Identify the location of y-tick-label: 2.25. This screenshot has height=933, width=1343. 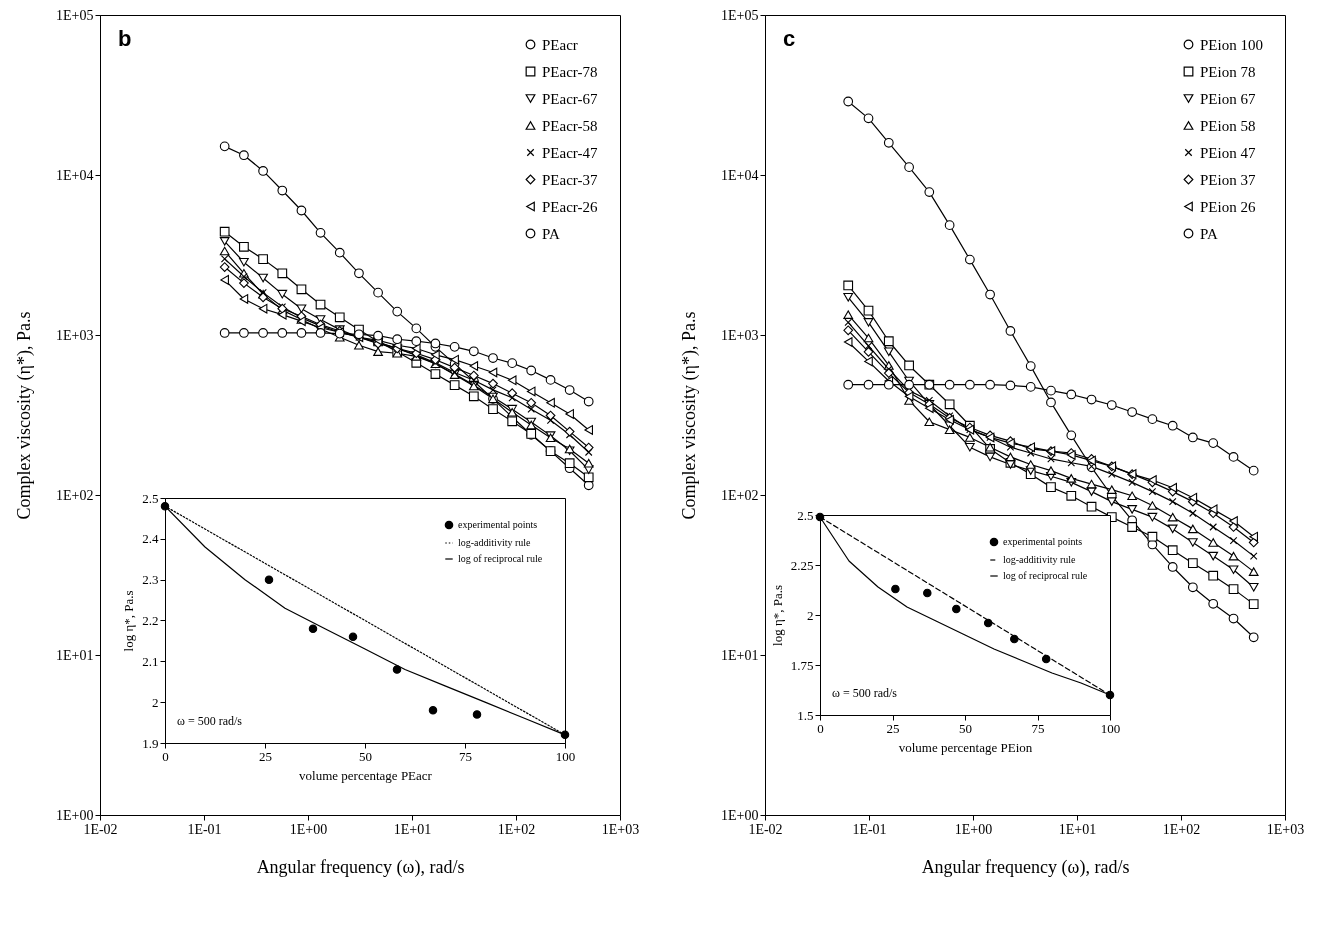
(802, 565).